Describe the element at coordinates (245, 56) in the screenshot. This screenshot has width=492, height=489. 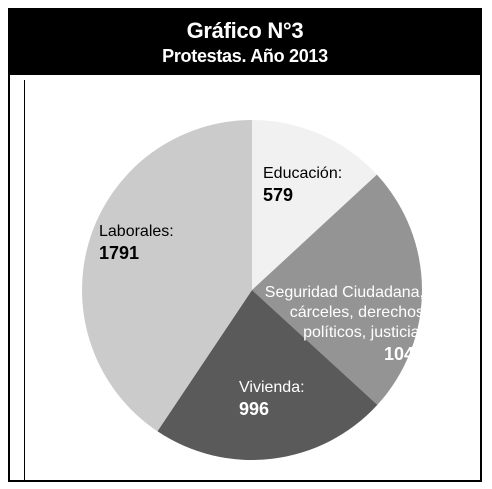
I see `chart-subtitle: Protestas. Año 2013` at that location.